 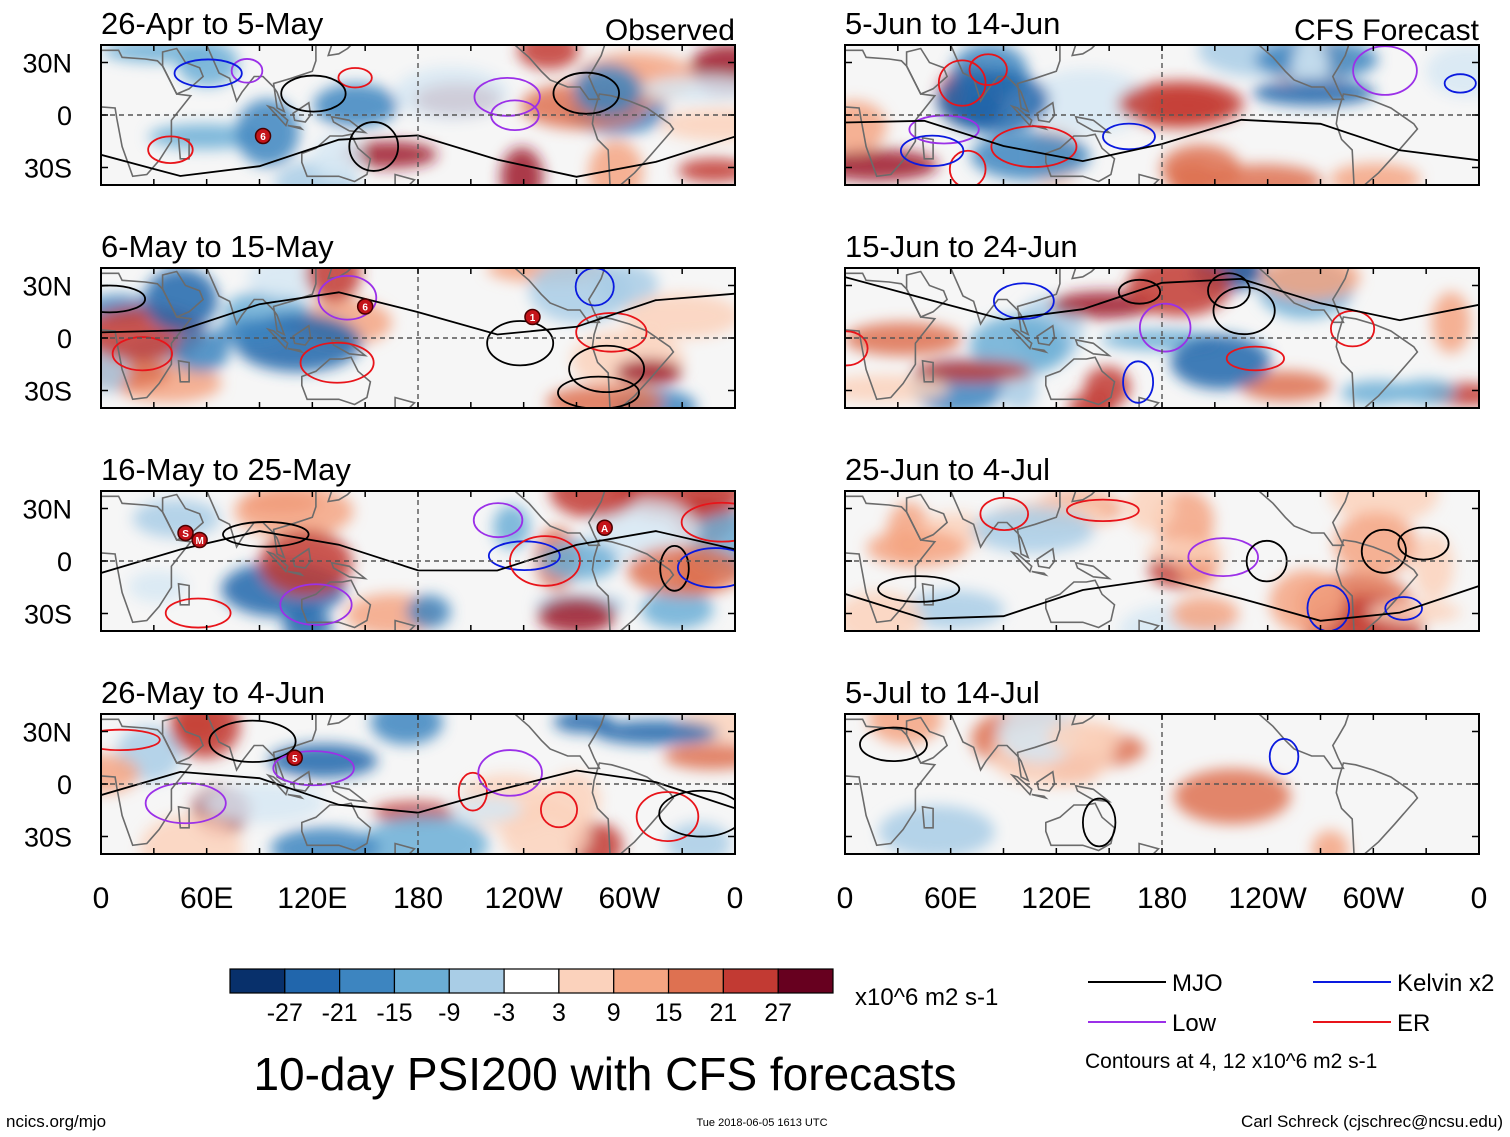 I want to click on footer-timestamp: Tue 2018-06-05 1613 UTC, so click(x=761, y=1123).